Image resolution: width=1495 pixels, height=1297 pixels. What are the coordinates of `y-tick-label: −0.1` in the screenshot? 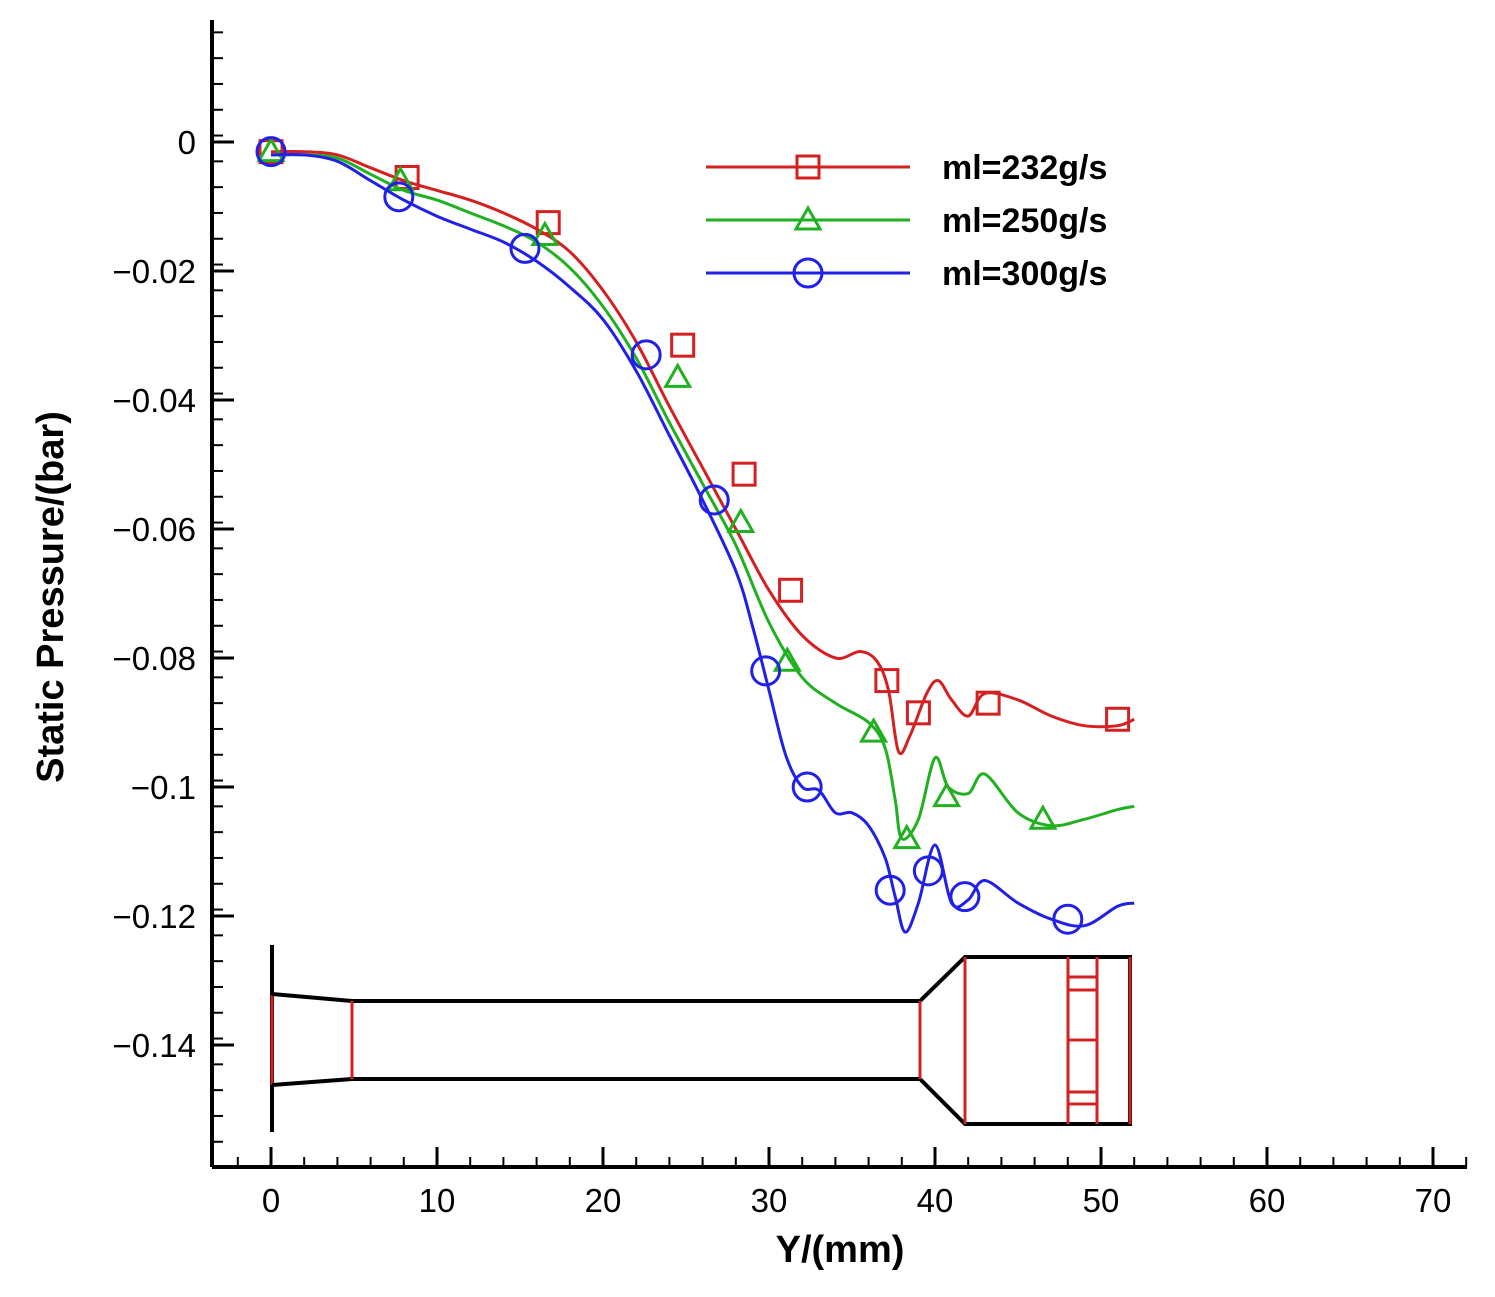 It's located at (163, 787).